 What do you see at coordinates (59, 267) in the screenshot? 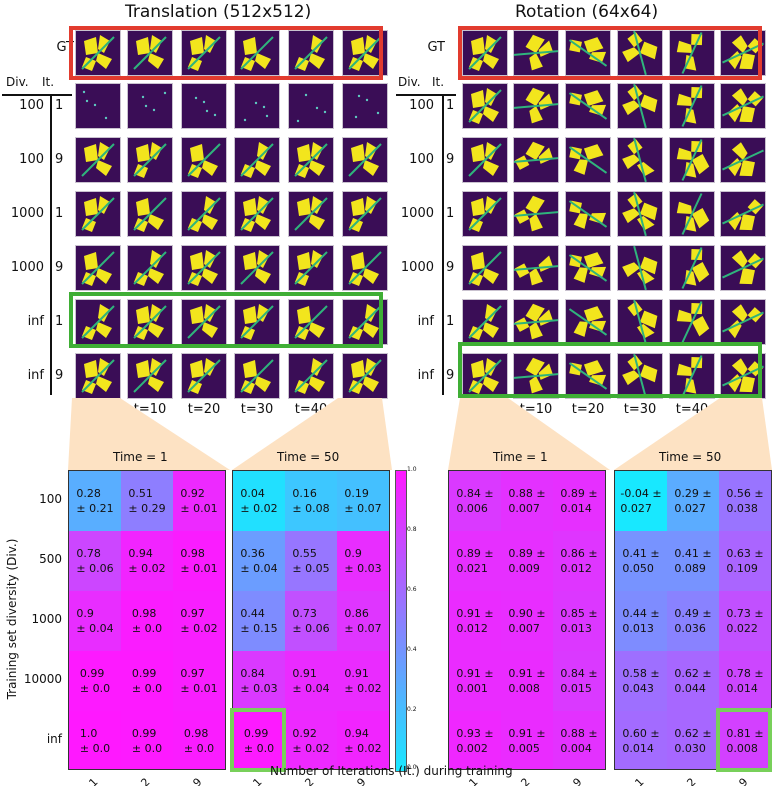
I see `translation-row4-it: 9` at bounding box center [59, 267].